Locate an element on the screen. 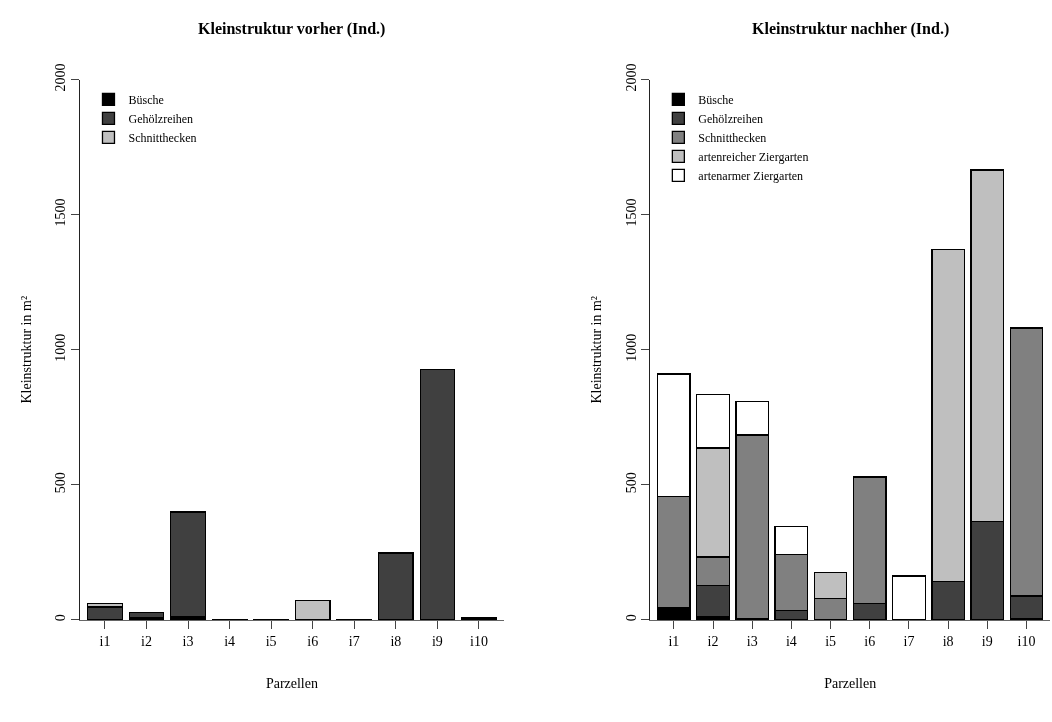 This screenshot has width=1052, height=722. chart-title: Kleinstruktur nachher (Ind.) is located at coordinates (851, 29).